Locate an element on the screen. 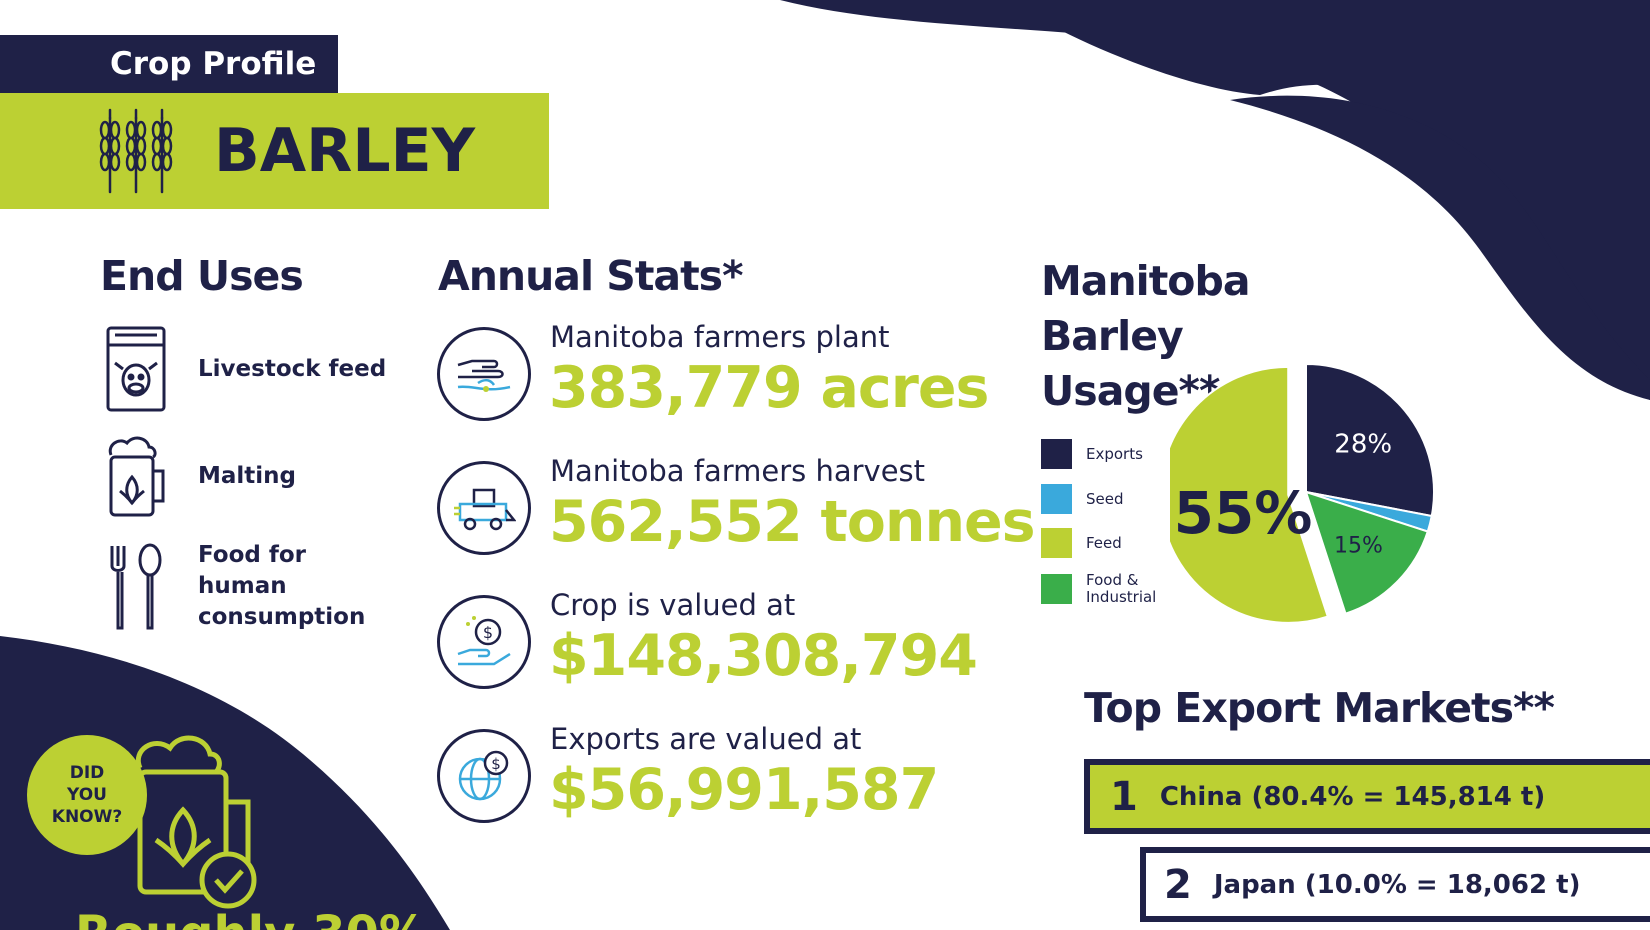  feed-bag-icon is located at coordinates (136, 369).